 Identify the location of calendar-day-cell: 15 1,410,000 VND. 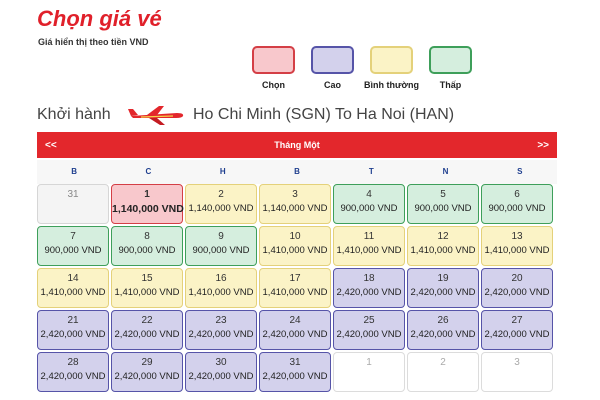
(147, 288).